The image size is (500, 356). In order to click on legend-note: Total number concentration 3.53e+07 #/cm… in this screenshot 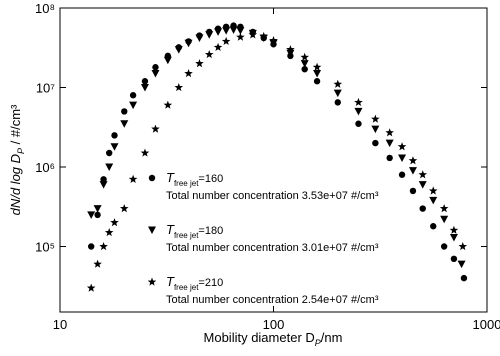, I will do `click(272, 196)`.